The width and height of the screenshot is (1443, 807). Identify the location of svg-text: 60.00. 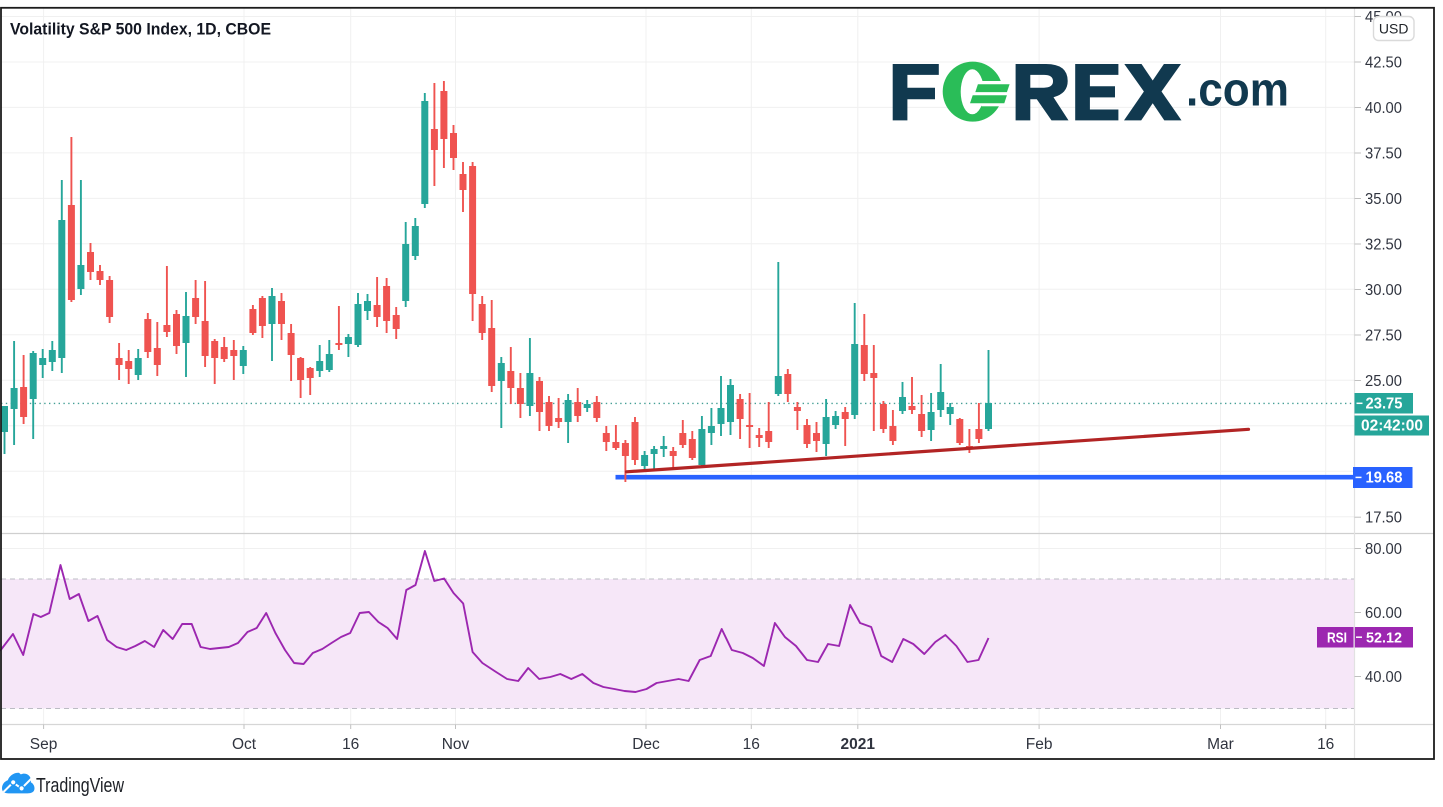
(1383, 613).